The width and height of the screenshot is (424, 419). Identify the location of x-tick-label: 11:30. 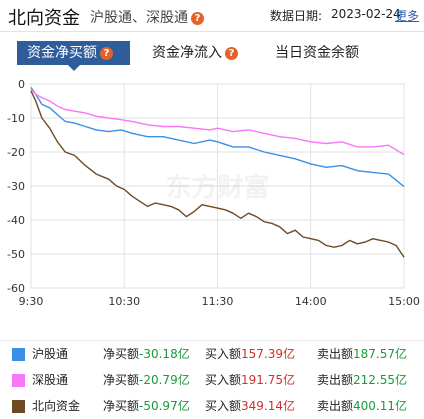
(218, 301).